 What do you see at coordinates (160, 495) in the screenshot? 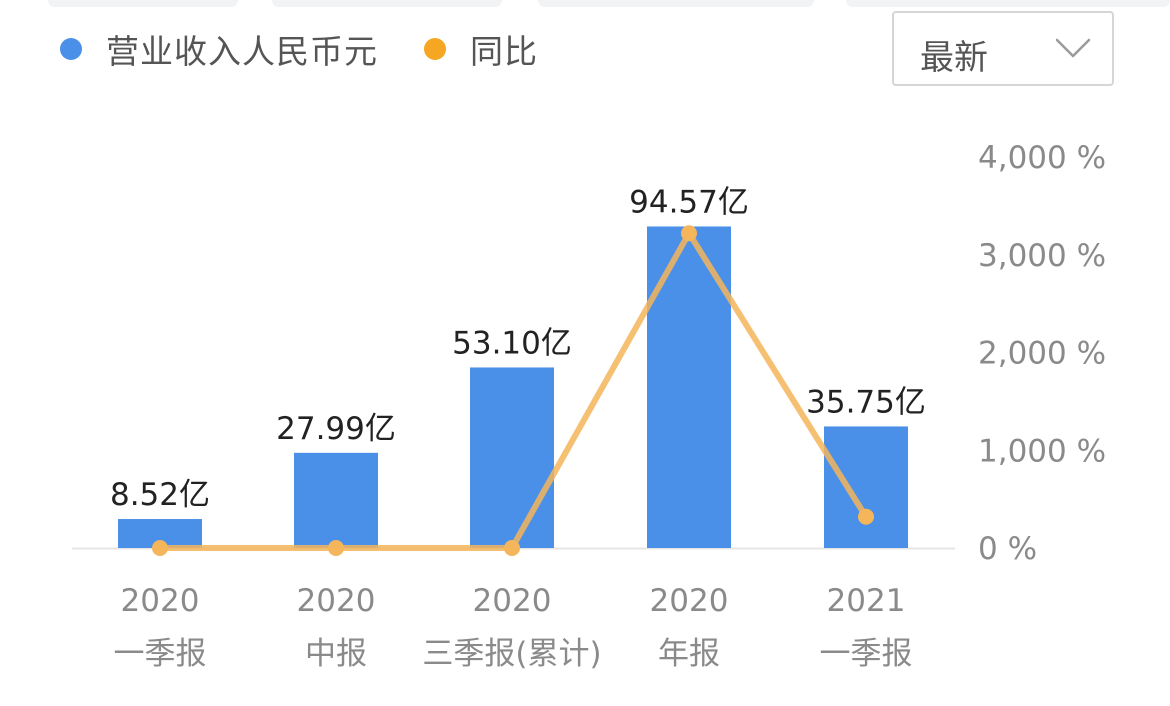
I see `bar-data-label: 8.52亿` at bounding box center [160, 495].